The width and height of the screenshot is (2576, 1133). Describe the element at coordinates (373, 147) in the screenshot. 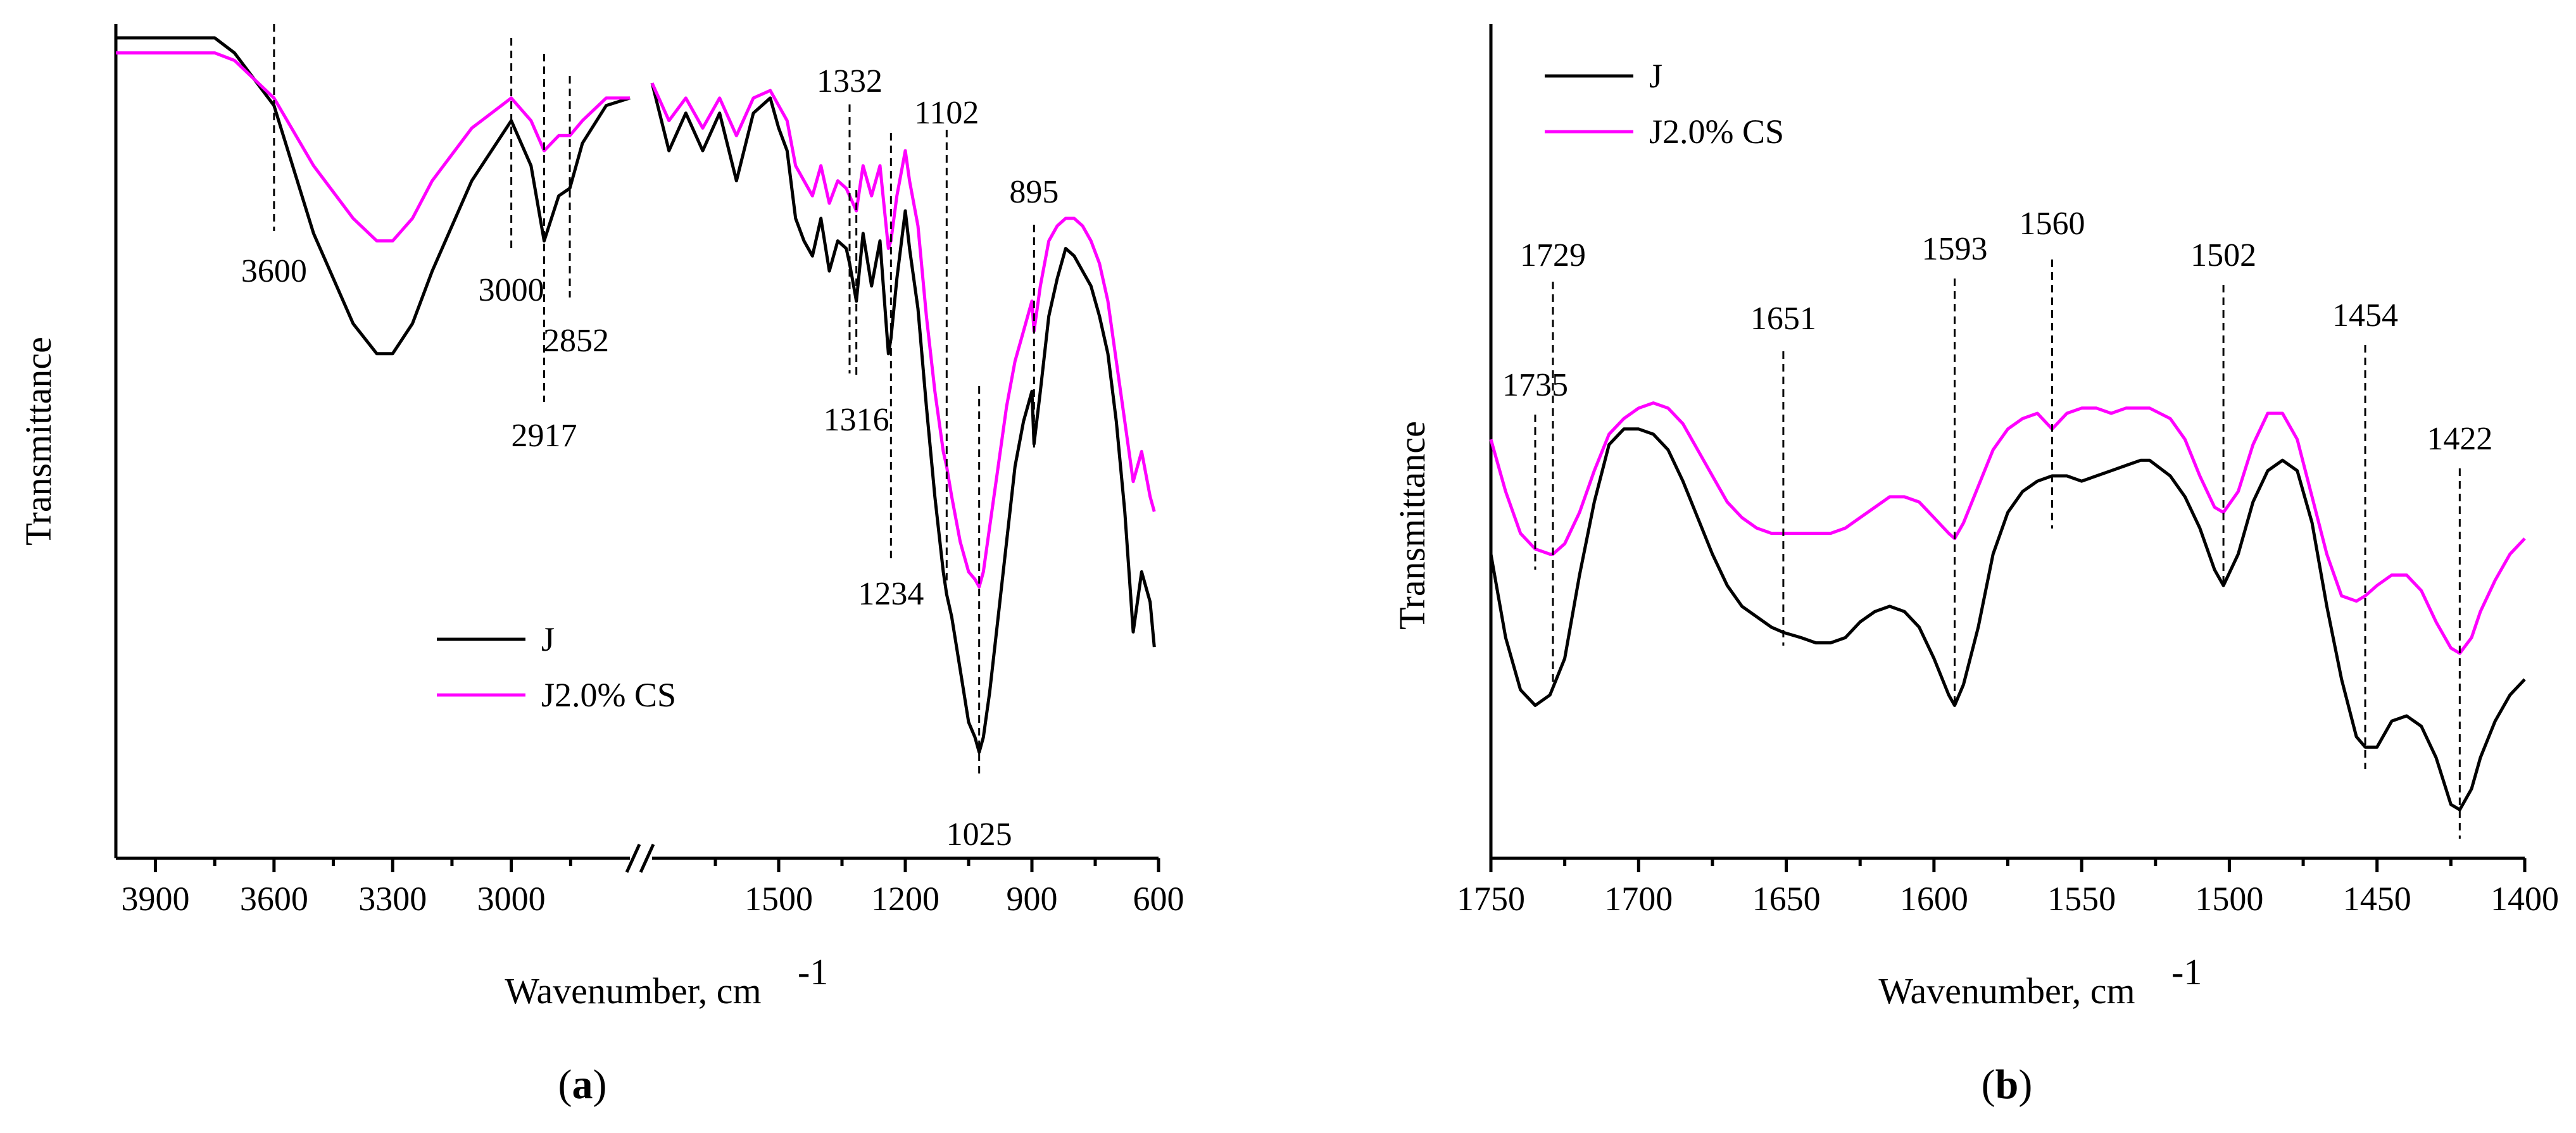

I see `series-line-a-j2cs-left` at that location.